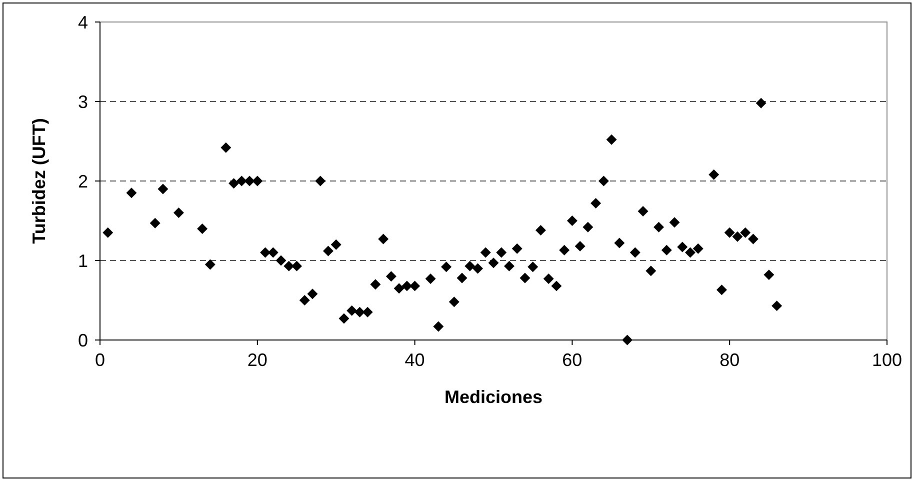 This screenshot has height=481, width=914. I want to click on y-tick-label: 1, so click(83, 260).